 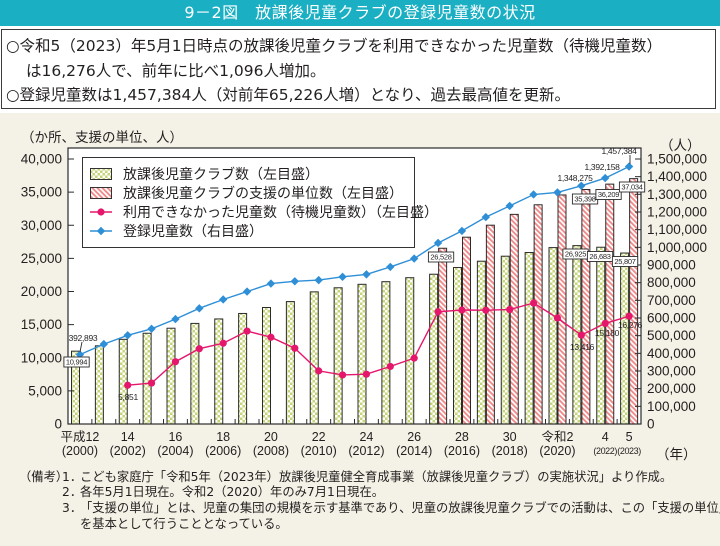 What do you see at coordinates (671, 388) in the screenshot?
I see `right-y-tick-label: 200,000` at bounding box center [671, 388].